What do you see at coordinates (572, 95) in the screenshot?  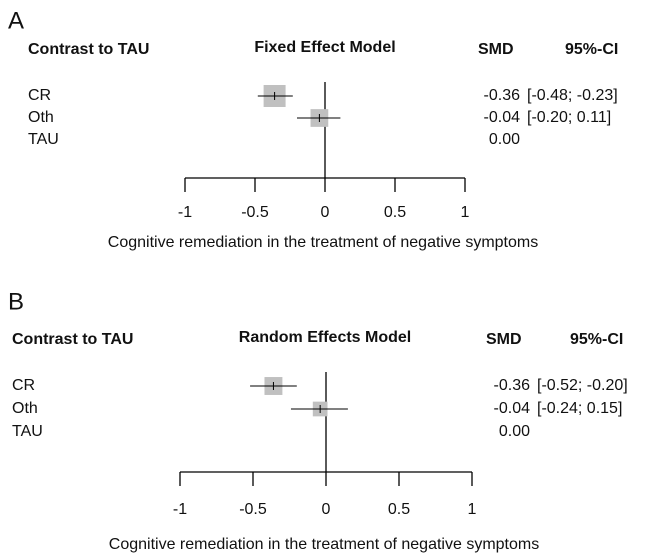 I see `ci-label: [-0.48; -0.23]` at bounding box center [572, 95].